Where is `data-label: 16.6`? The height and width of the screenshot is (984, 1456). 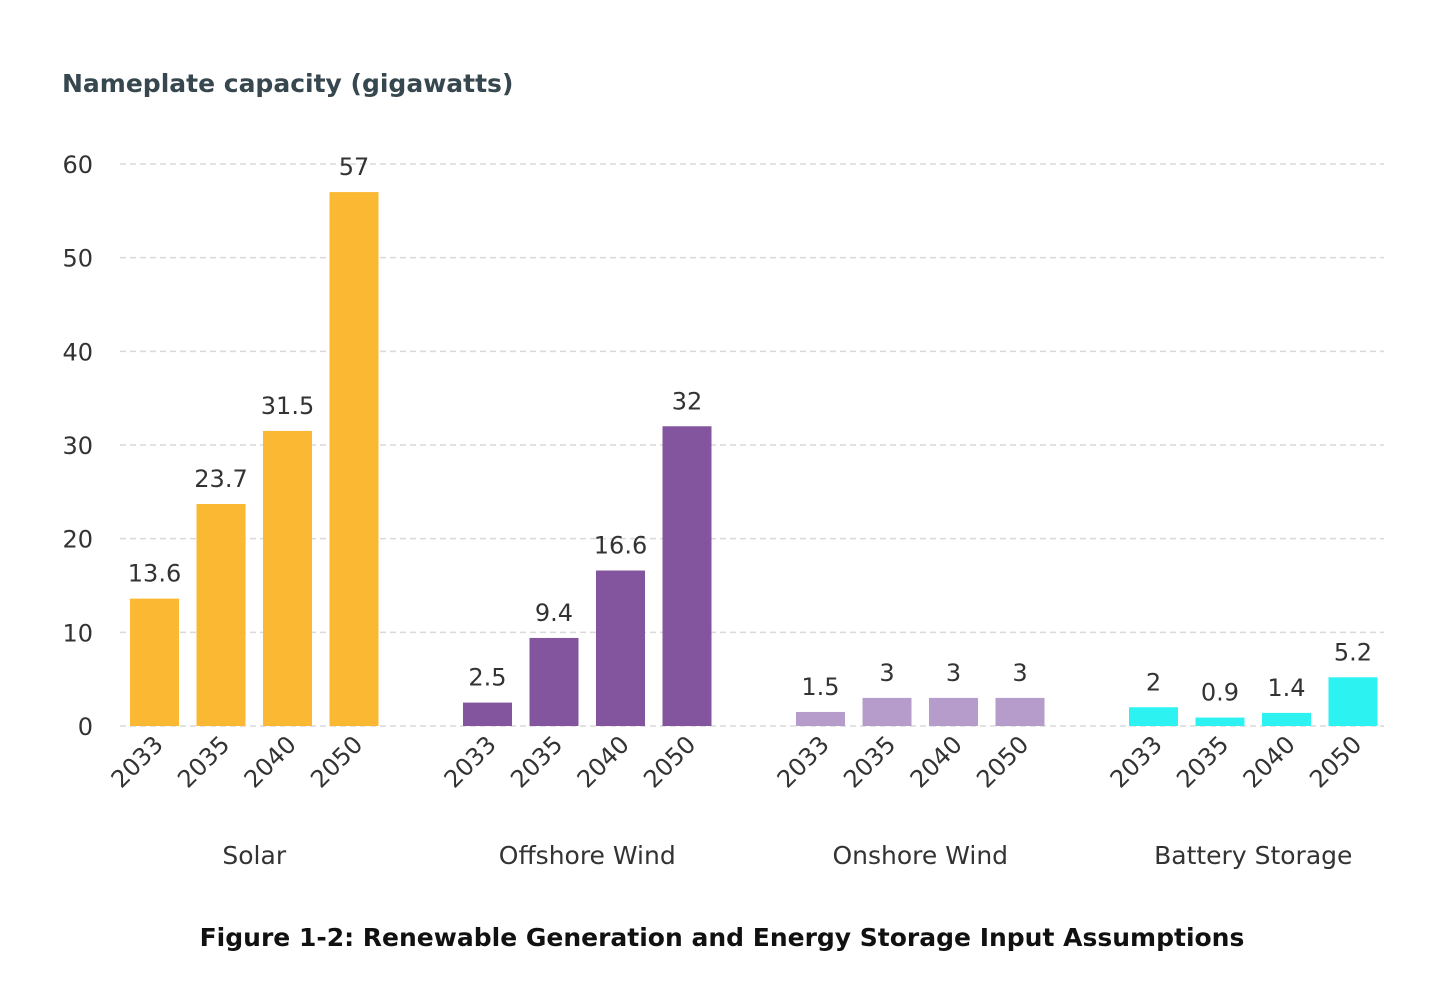 data-label: 16.6 is located at coordinates (620, 546).